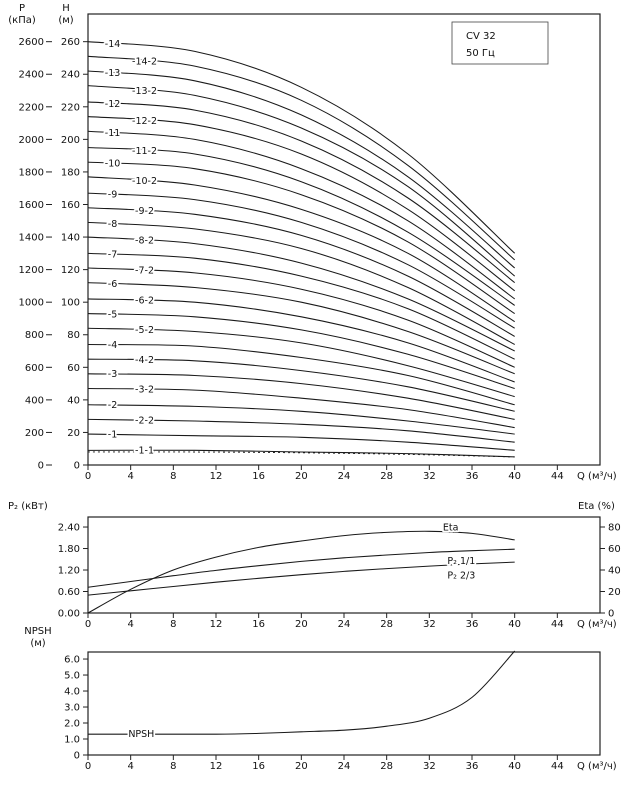 The height and width of the screenshot is (789, 635). I want to click on svg-text: Eta, so click(451, 527).